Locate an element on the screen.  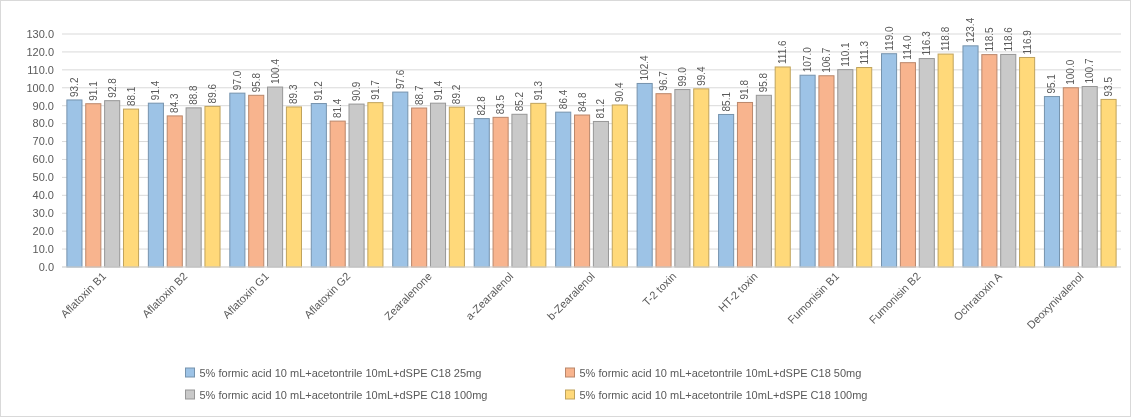
data-label: 85.1 is located at coordinates (726, 101).